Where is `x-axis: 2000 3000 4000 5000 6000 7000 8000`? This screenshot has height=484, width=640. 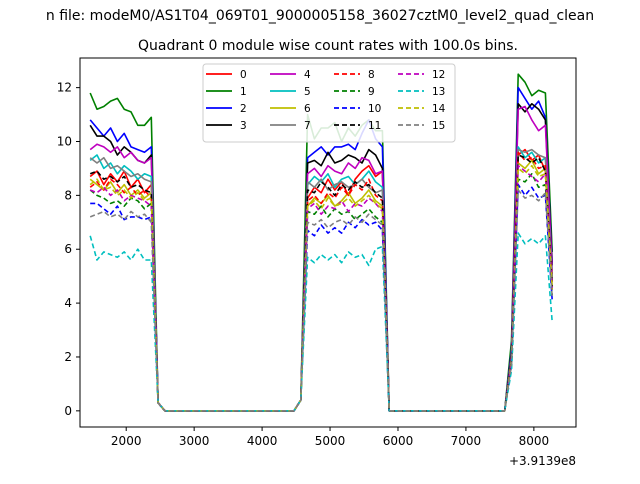
x-axis: 2000 3000 4000 5000 6000 7000 8000 is located at coordinates (330, 437).